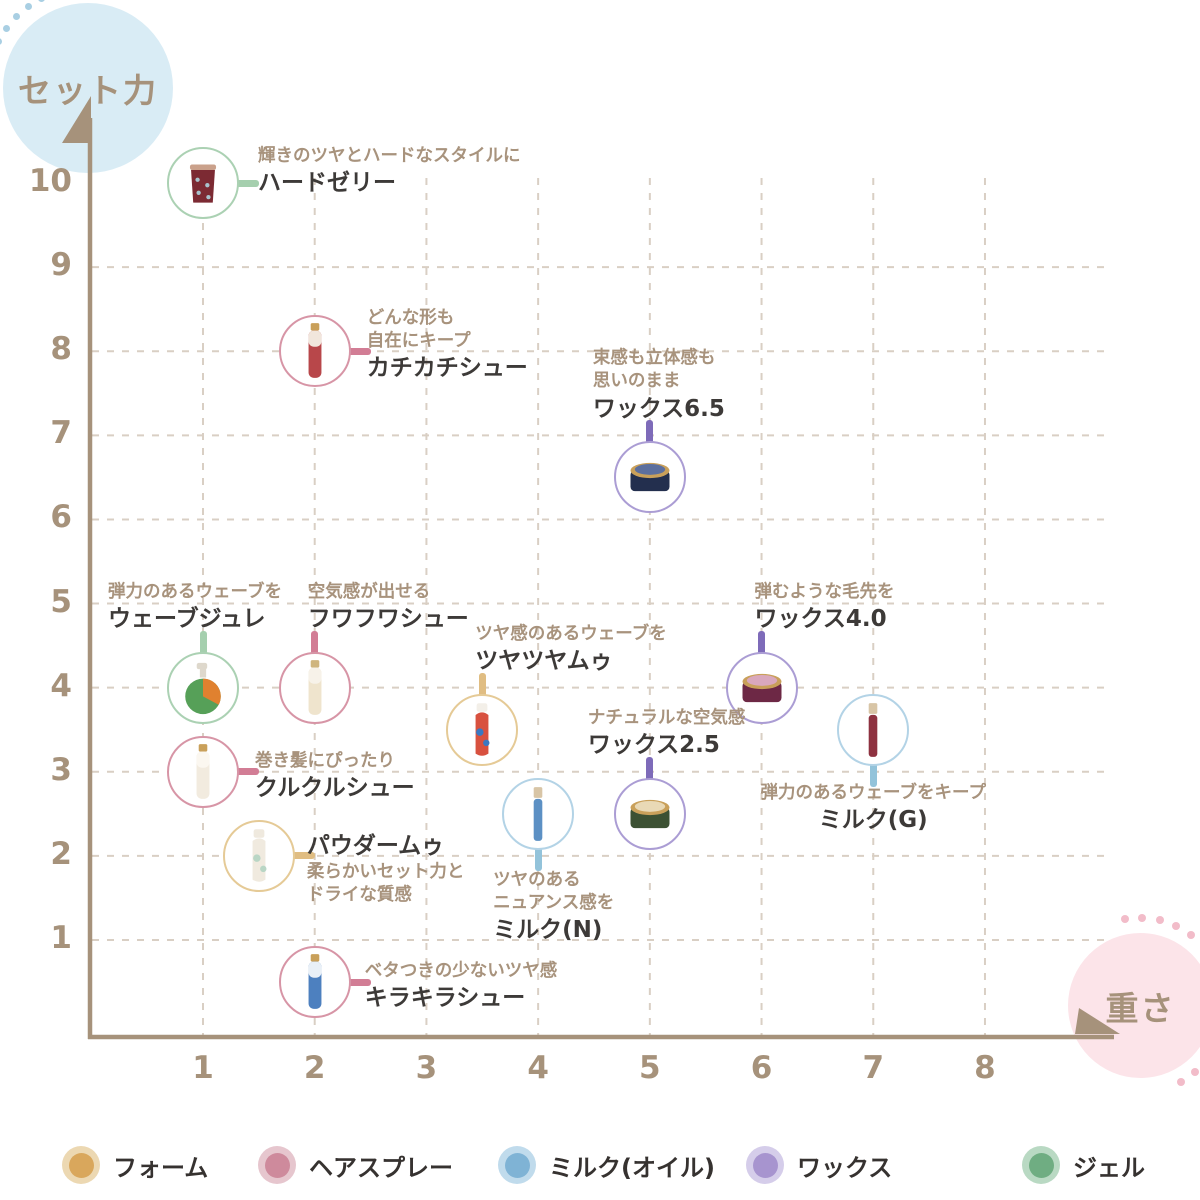  I want to click on y-tick-label: 2, so click(61, 853).